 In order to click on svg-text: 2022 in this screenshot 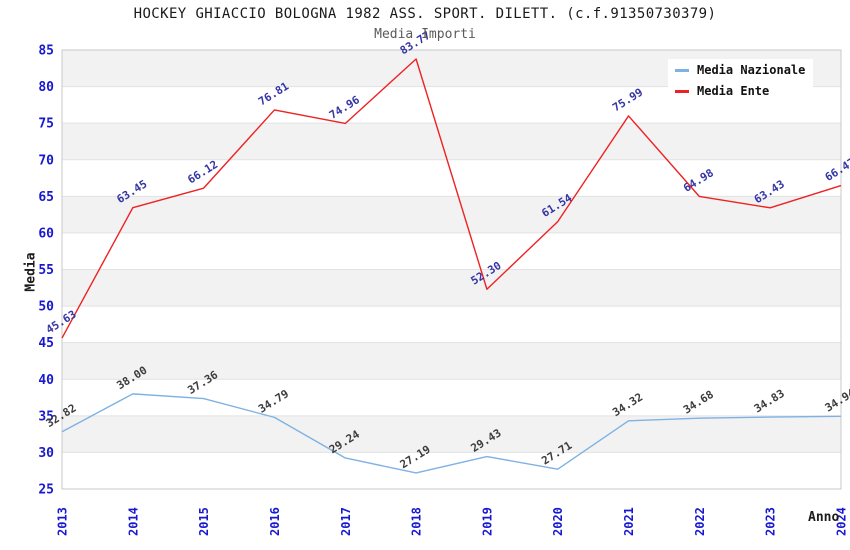, I will do `click(700, 521)`.